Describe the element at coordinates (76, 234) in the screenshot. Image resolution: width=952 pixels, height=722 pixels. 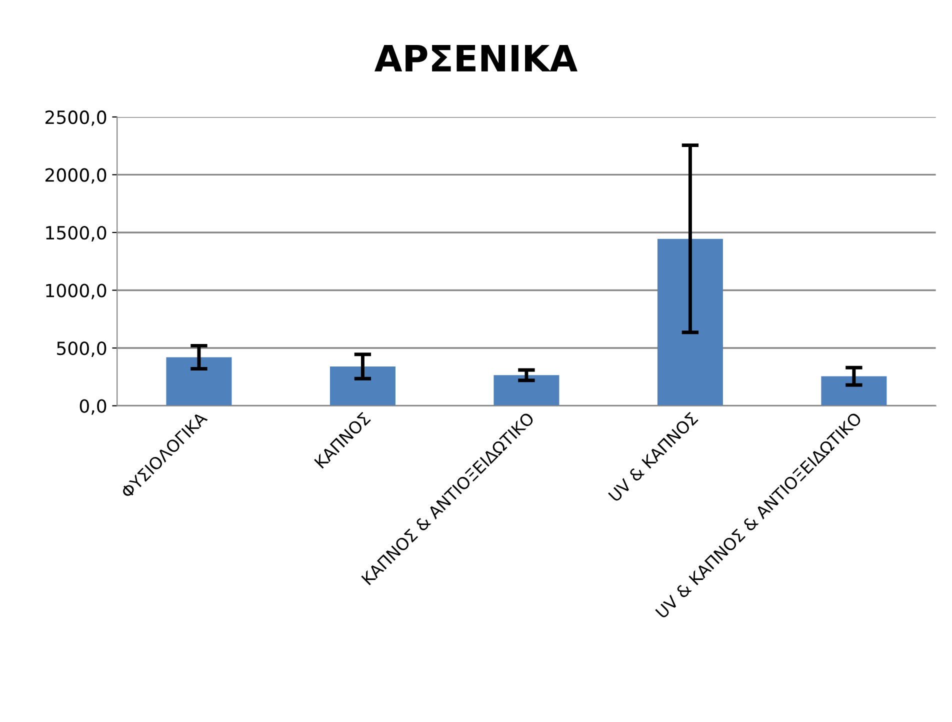
I see `y-tick-label: 1500,0` at that location.